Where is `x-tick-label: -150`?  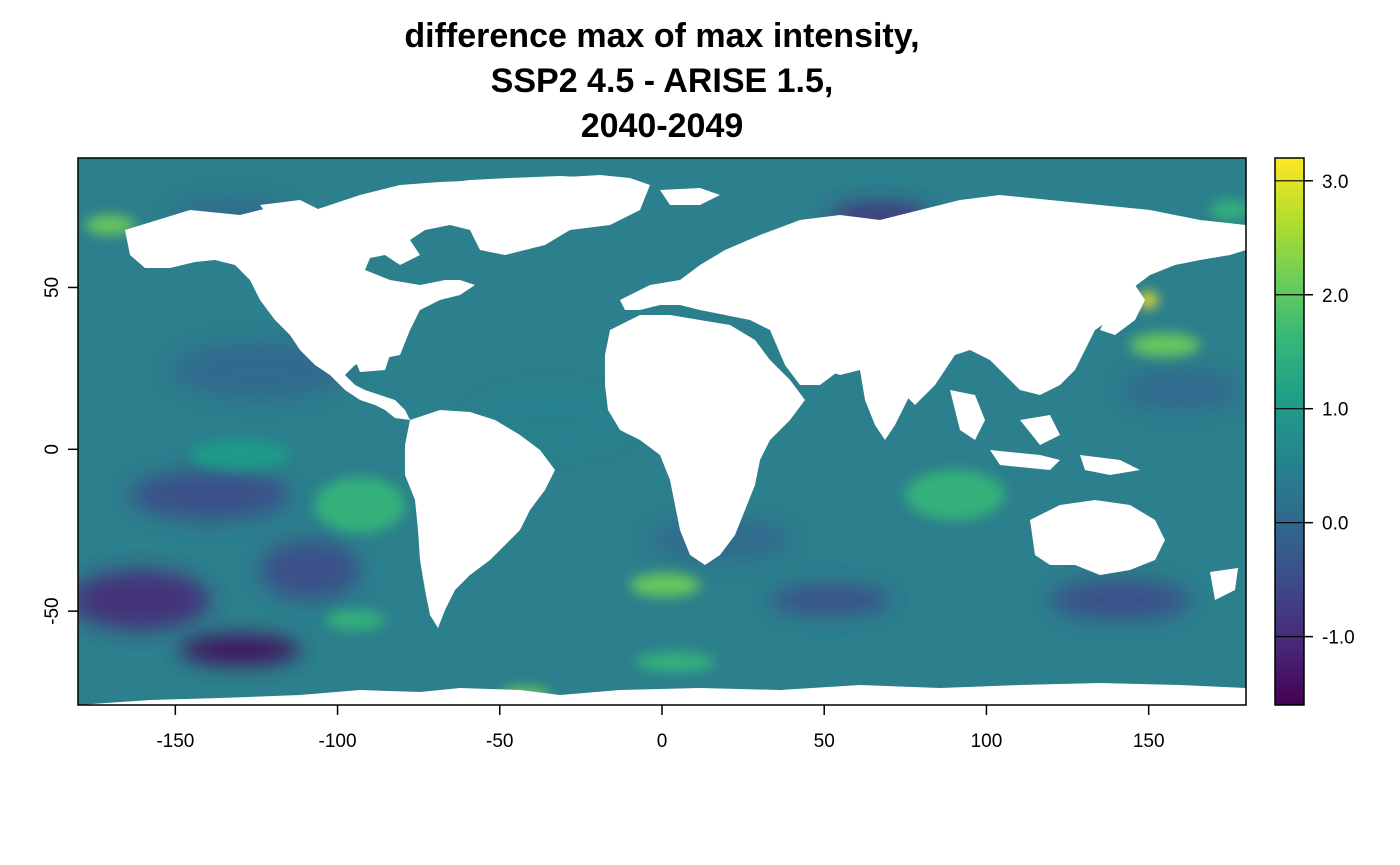 x-tick-label: -150 is located at coordinates (175, 741).